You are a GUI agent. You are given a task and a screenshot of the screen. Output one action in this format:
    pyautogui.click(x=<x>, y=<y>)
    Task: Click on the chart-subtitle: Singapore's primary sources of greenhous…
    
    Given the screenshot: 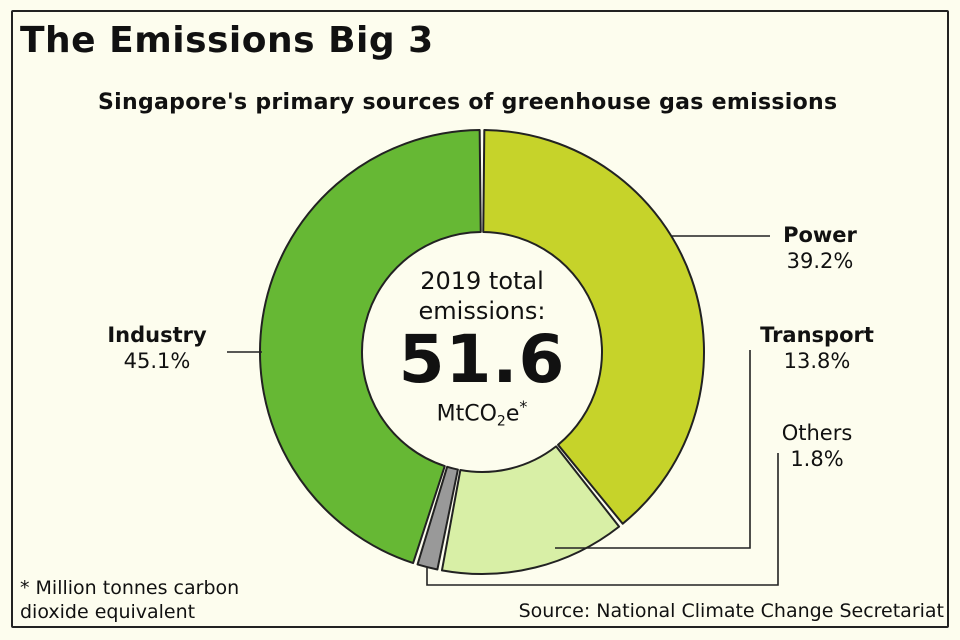 What is the action you would take?
    pyautogui.click(x=468, y=102)
    